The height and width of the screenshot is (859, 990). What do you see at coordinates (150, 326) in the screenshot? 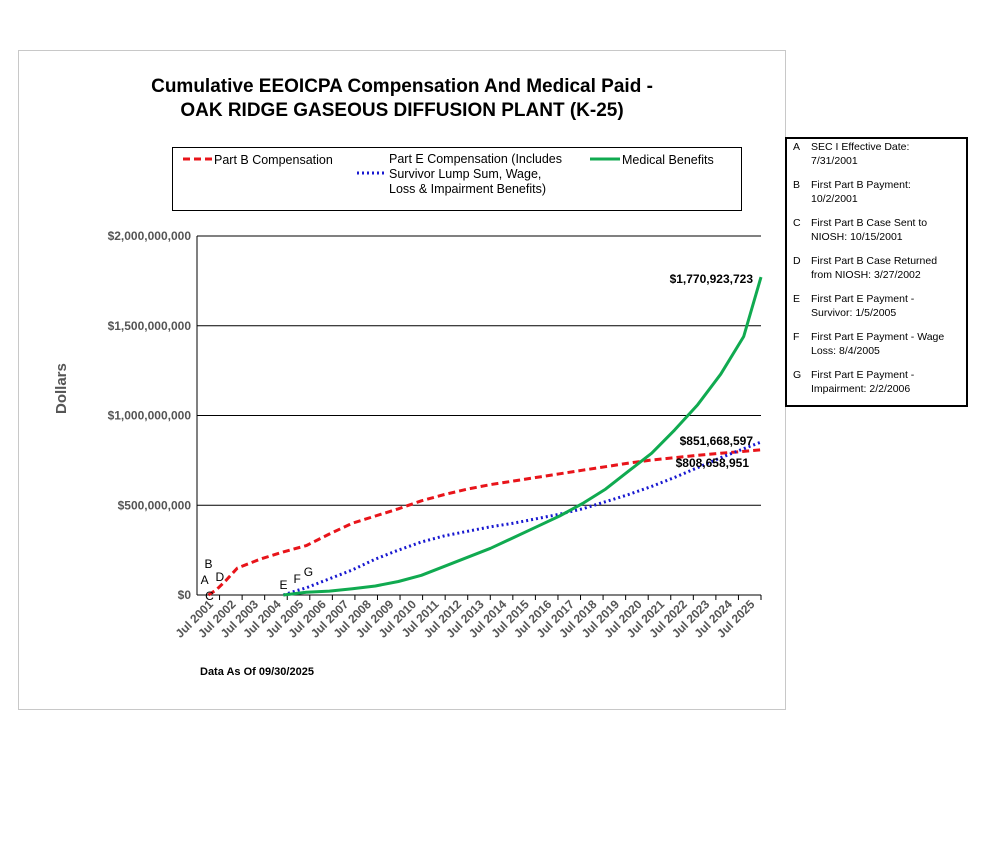
I see `y-tick-label: $1,500,000,000` at bounding box center [150, 326].